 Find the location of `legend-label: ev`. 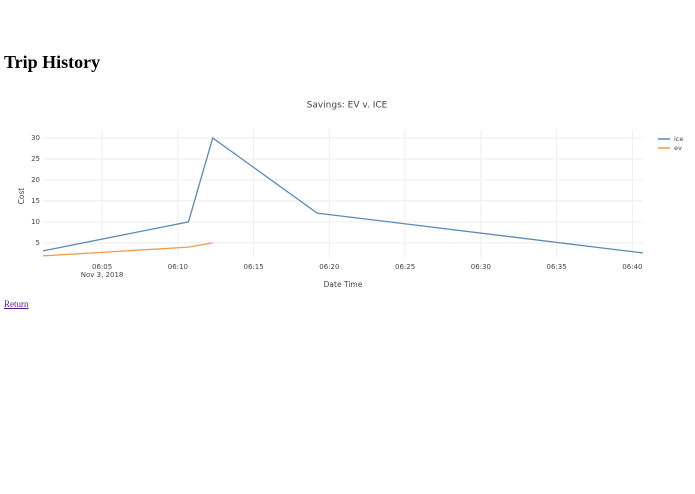

legend-label: ev is located at coordinates (678, 148).